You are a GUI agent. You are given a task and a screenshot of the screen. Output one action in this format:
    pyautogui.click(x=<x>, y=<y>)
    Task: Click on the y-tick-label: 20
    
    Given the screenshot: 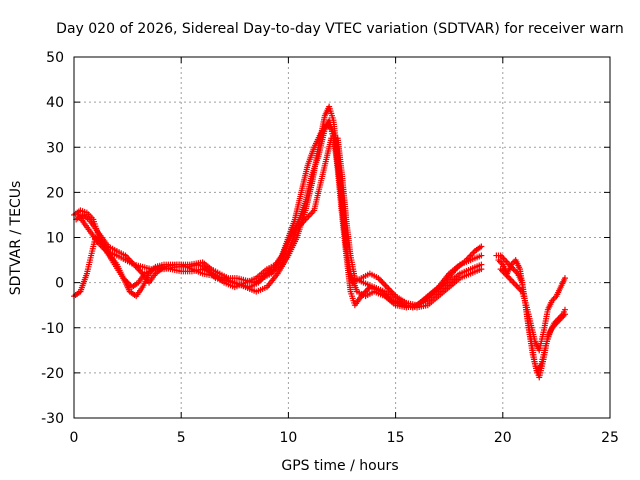 What is the action you would take?
    pyautogui.click(x=55, y=193)
    